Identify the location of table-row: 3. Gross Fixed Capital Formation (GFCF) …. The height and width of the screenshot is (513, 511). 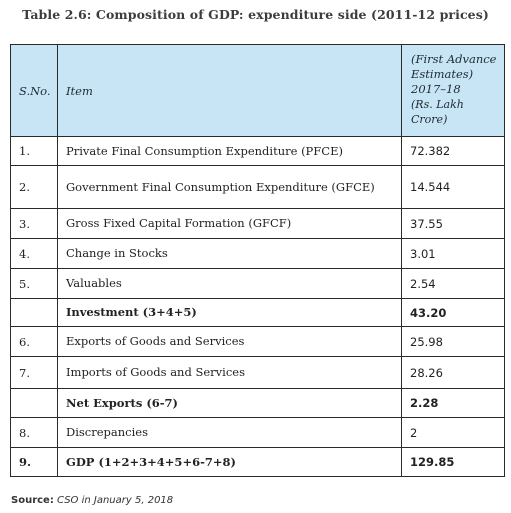
(257, 223).